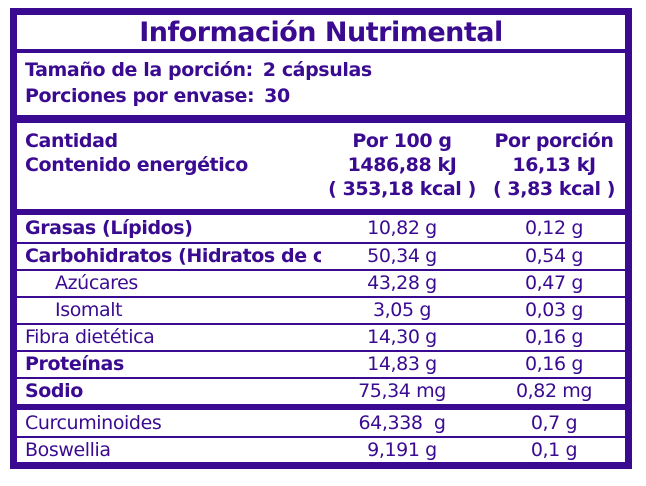  Describe the element at coordinates (54, 391) in the screenshot. I see `row-label: Sodio` at that location.